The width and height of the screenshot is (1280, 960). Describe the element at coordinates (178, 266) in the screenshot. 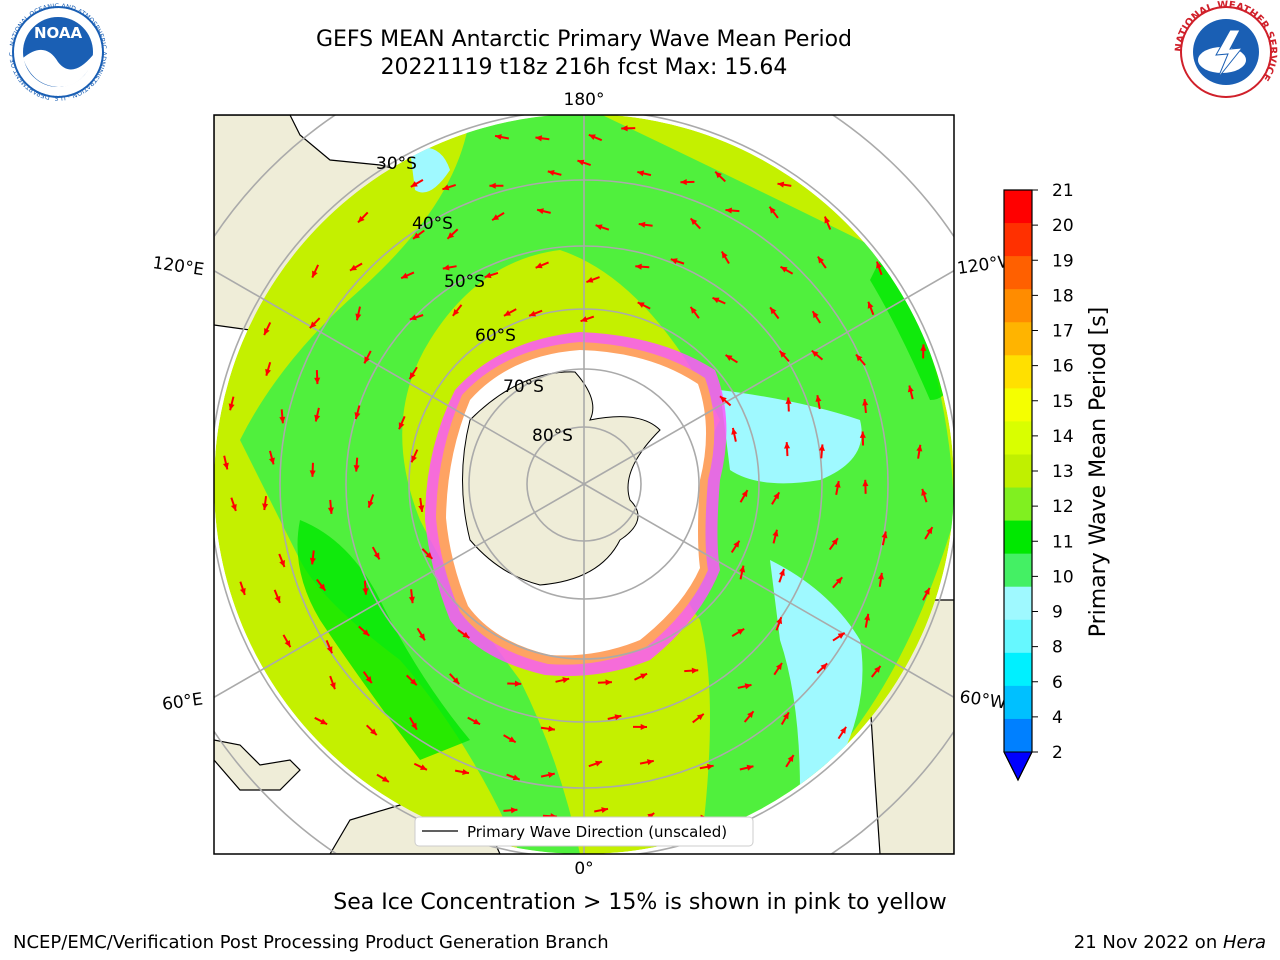

I see `lon-label-120e: 120°E` at that location.